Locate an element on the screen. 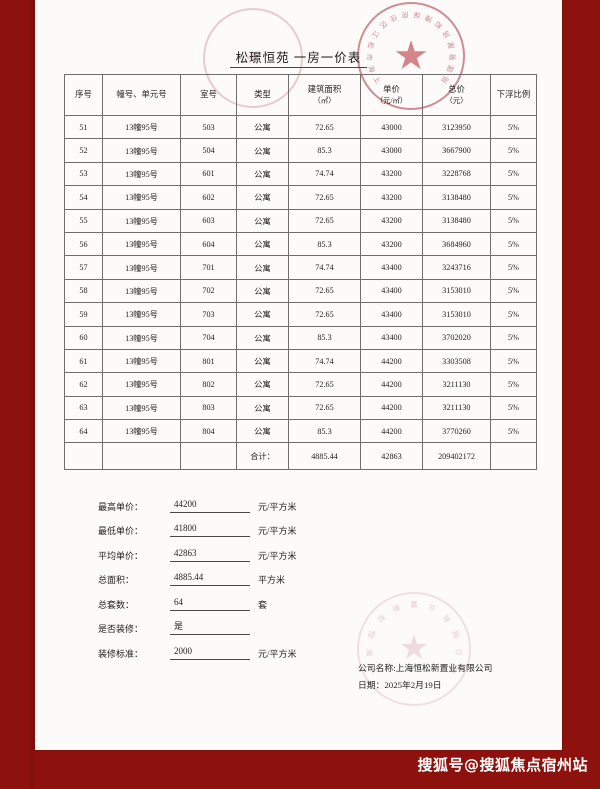 Image resolution: width=600 pixels, height=789 pixels. row-no: 60 is located at coordinates (83, 337).